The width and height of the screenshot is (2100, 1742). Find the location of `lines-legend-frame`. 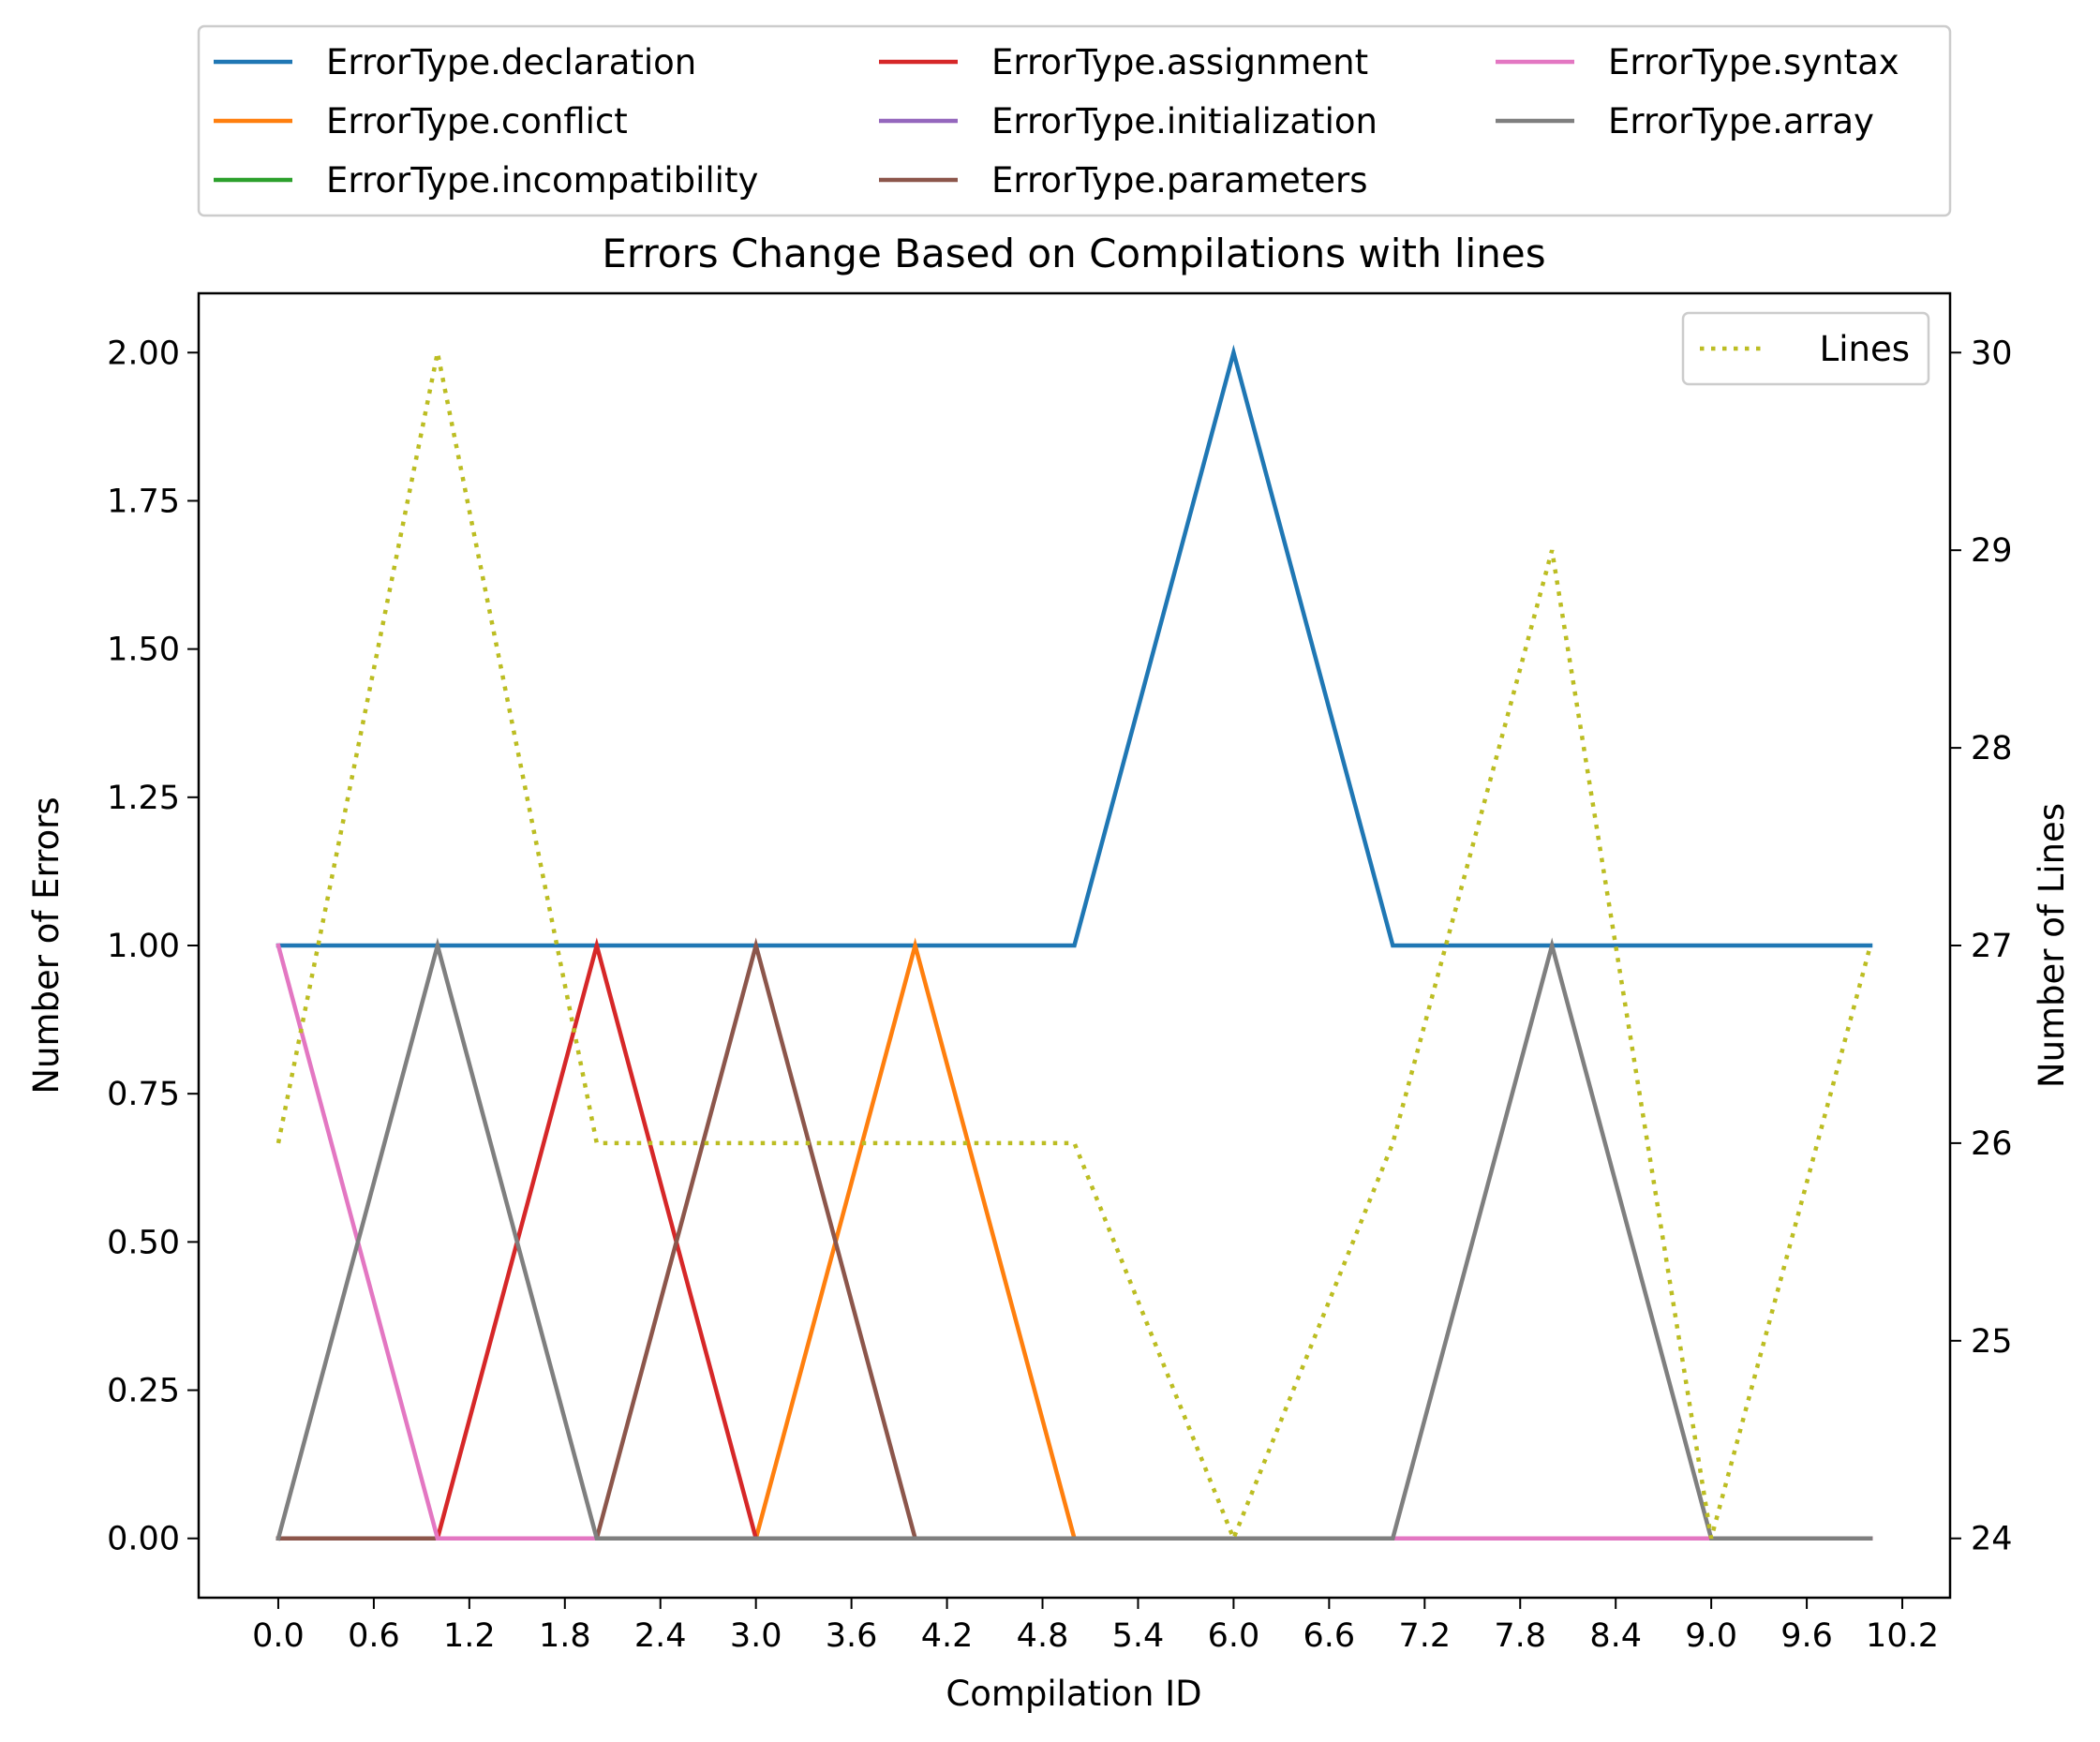

lines-legend-frame is located at coordinates (1805, 349).